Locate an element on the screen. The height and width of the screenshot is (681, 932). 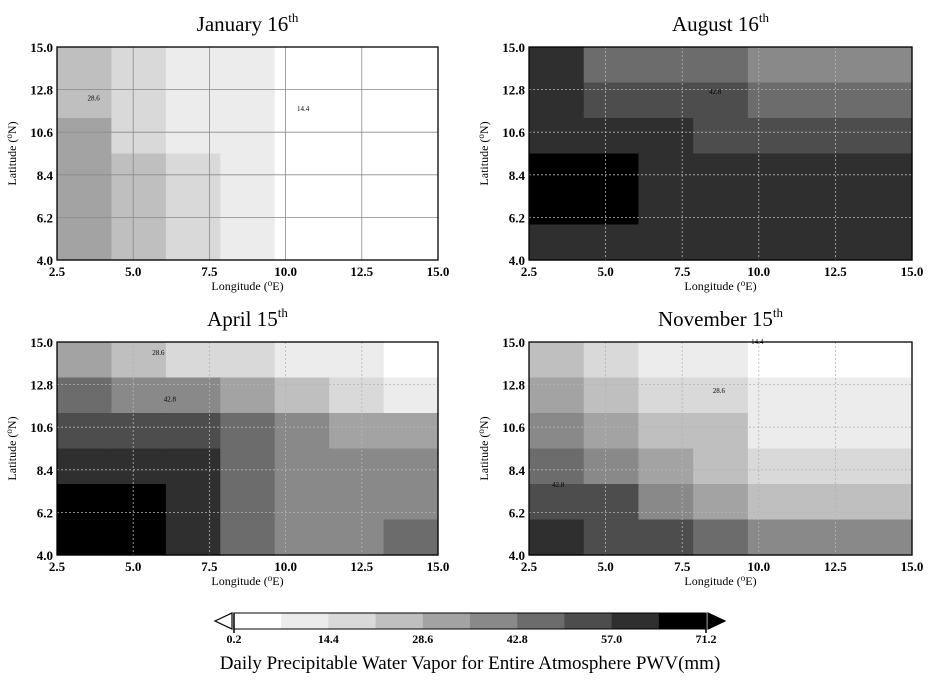
x-tick-label: 7.5 is located at coordinates (209, 271).